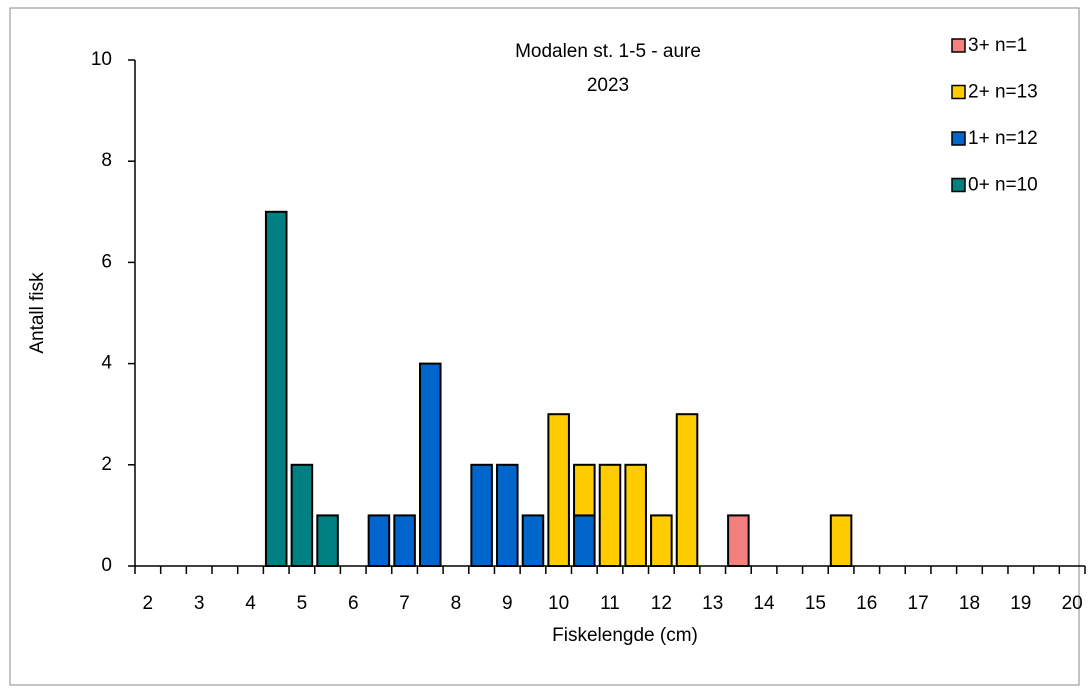  I want to click on x-tick-label: 18, so click(969, 603).